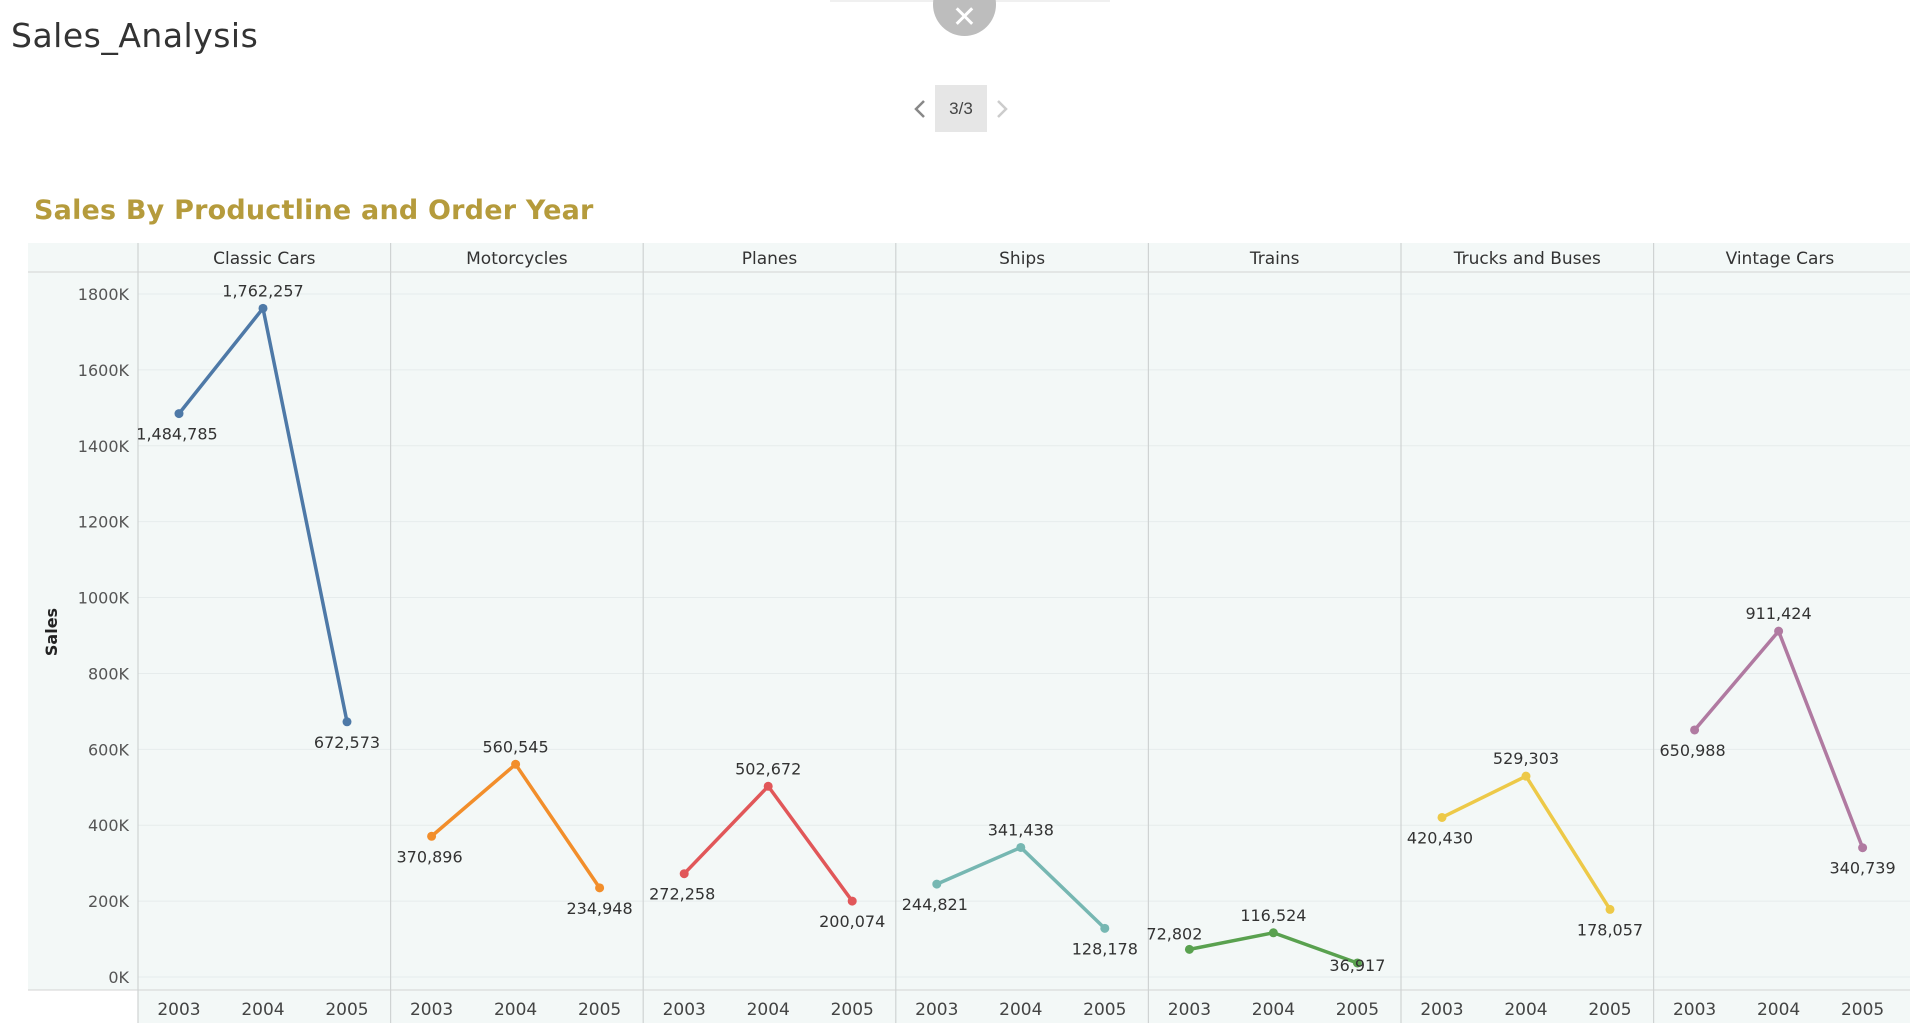 The width and height of the screenshot is (1920, 1033). What do you see at coordinates (1022, 259) in the screenshot?
I see `panel-header: Ships` at bounding box center [1022, 259].